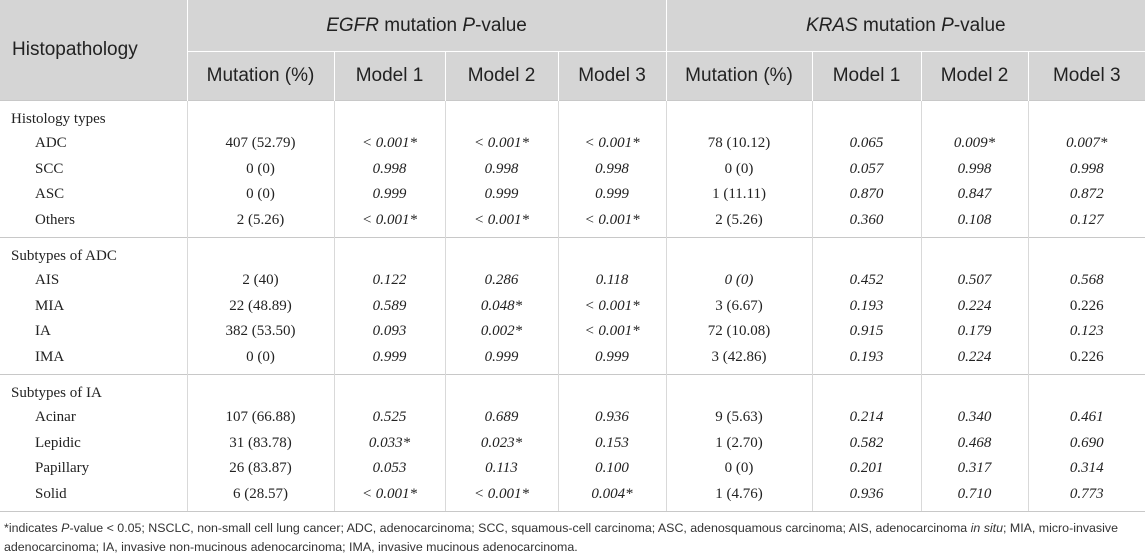 The height and width of the screenshot is (558, 1145). I want to click on row-label: ASC, so click(50, 194).